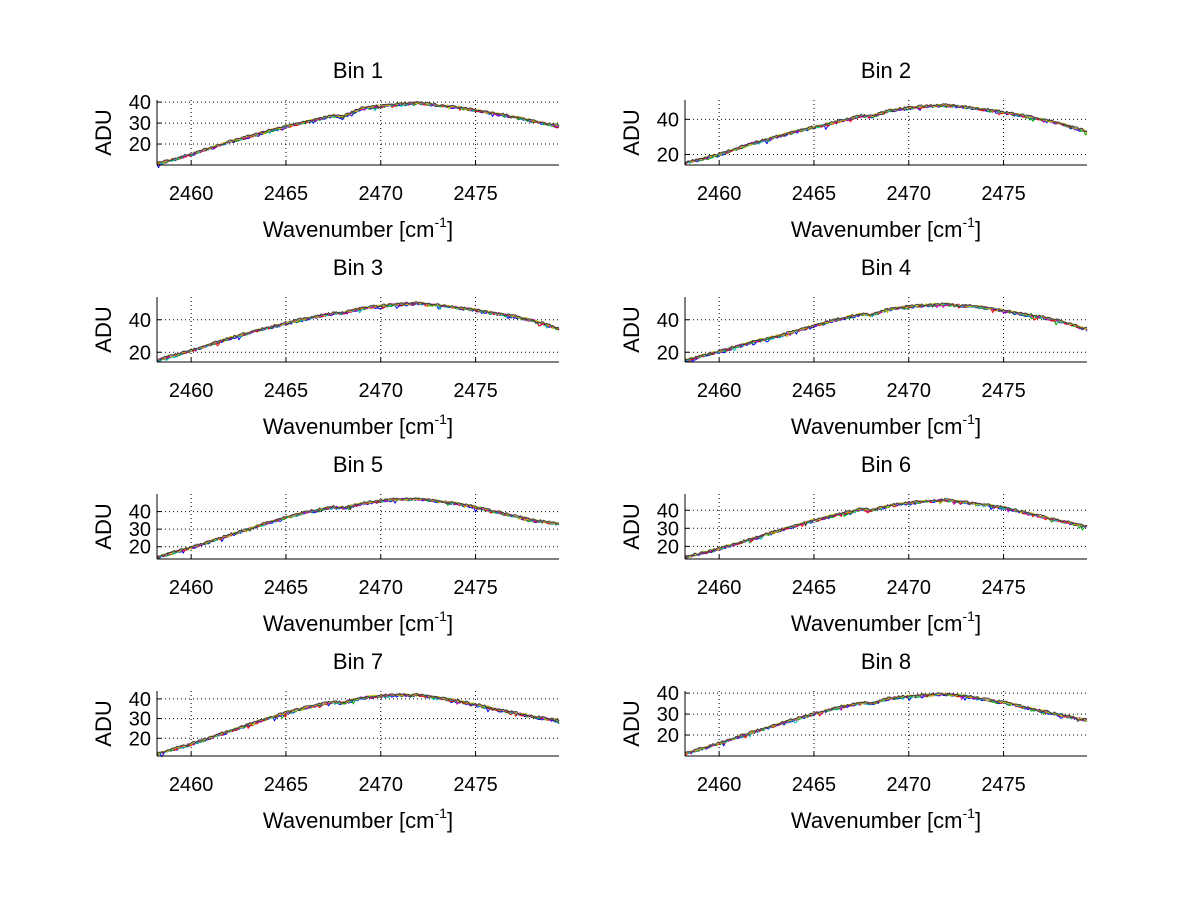 This screenshot has height=906, width=1200. I want to click on panel-title: Bin 3, so click(358, 267).